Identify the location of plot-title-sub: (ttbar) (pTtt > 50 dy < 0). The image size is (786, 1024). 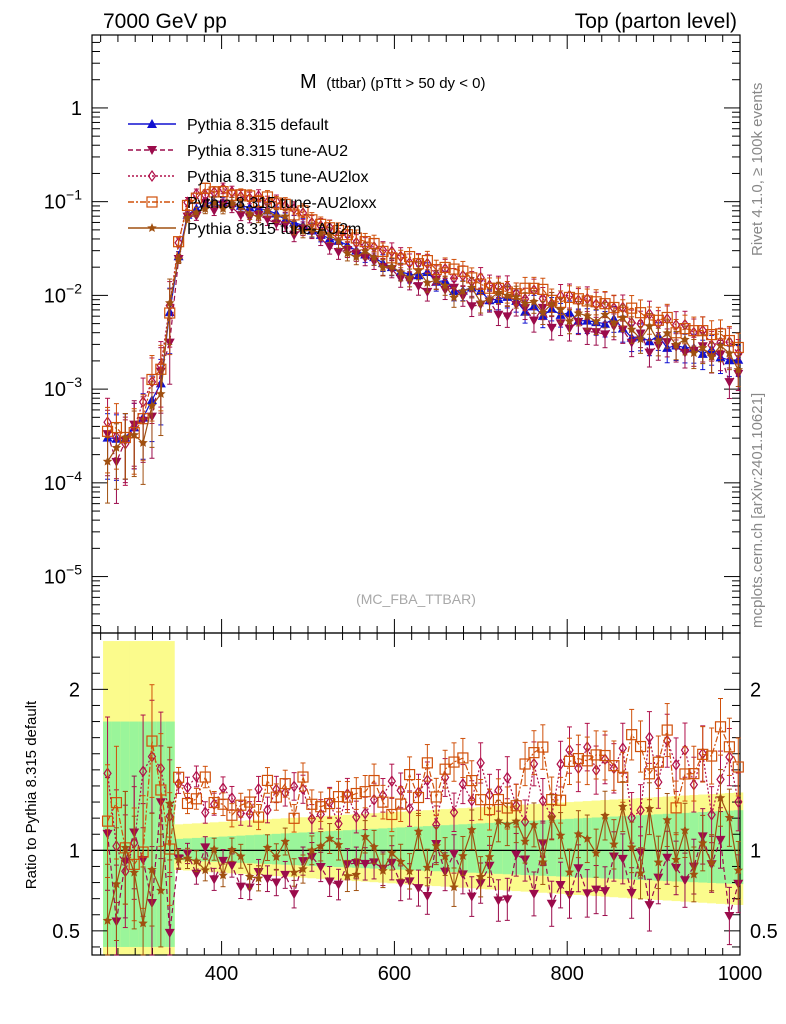
(405, 83).